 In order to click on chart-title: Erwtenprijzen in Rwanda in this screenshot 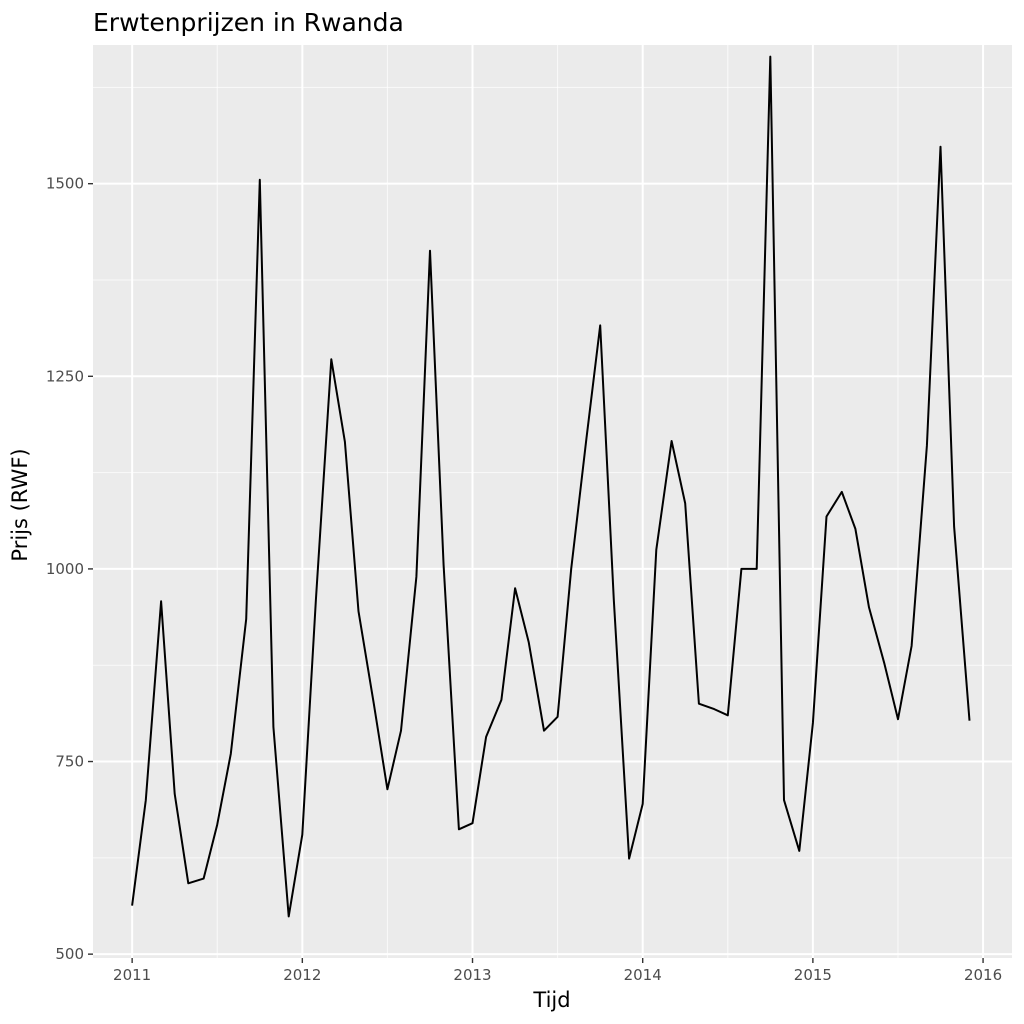, I will do `click(248, 22)`.